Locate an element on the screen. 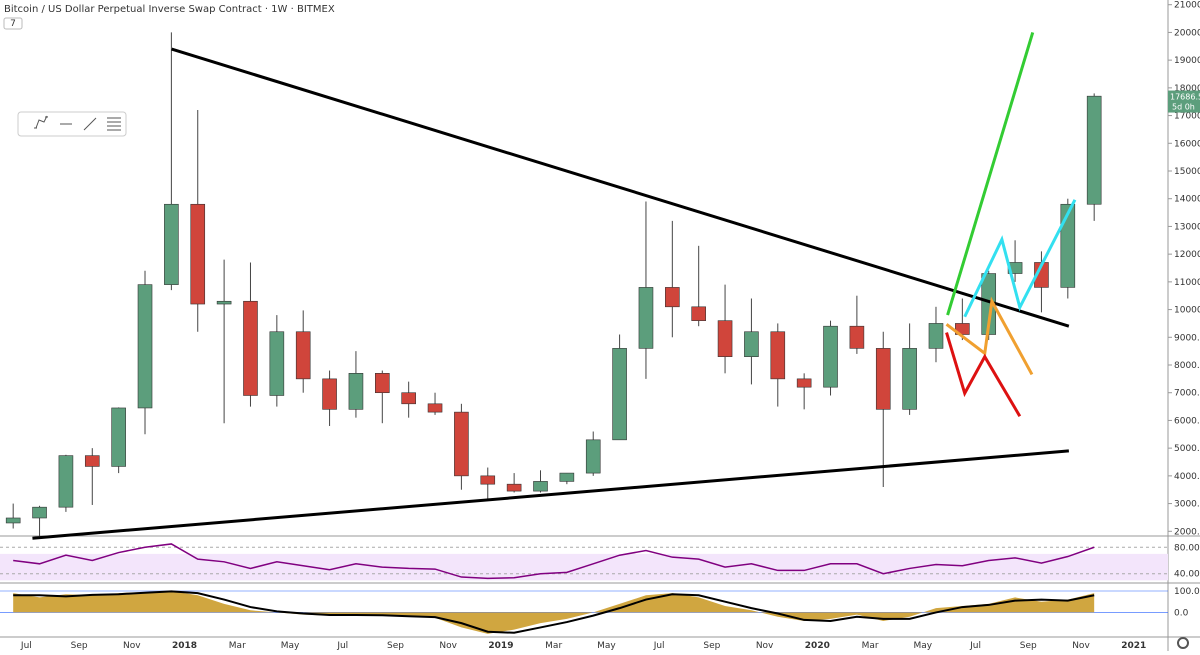  y-tick-label: 10000.0 is located at coordinates (1187, 311).